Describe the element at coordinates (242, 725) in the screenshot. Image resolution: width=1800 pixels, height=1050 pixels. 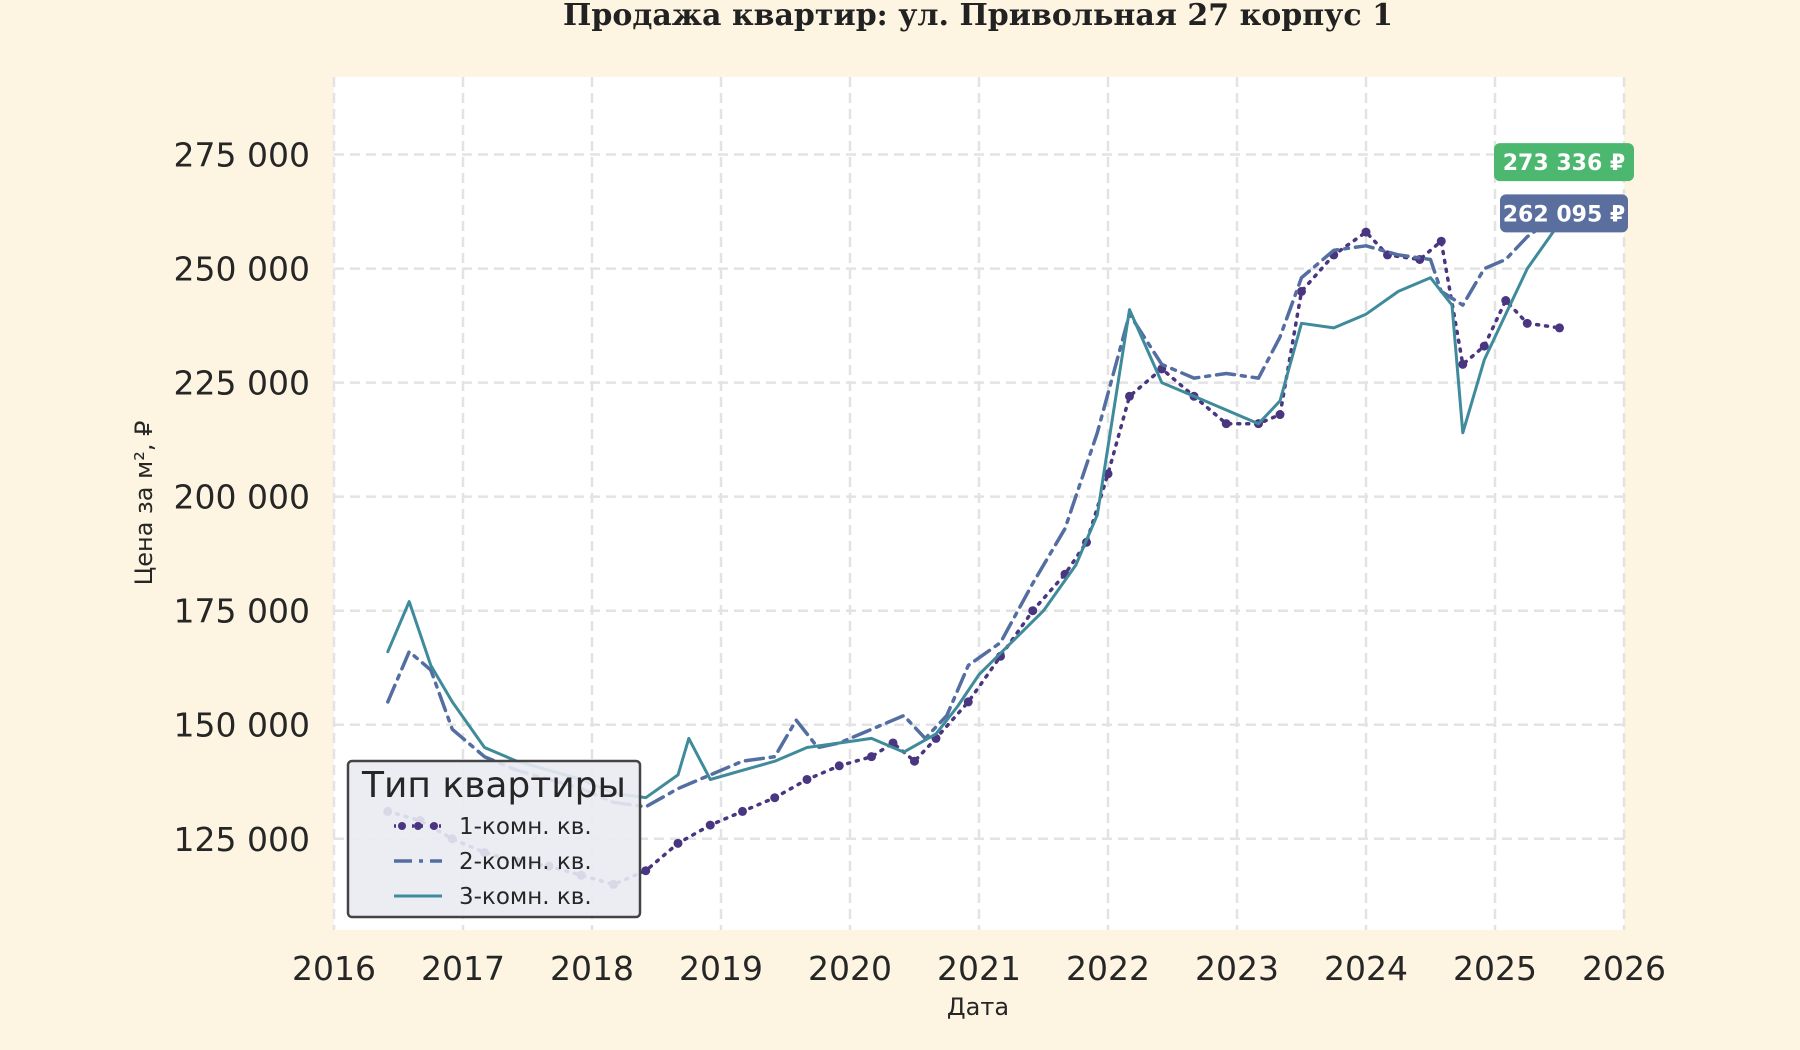
I see `y-tick-label: 150 000` at that location.